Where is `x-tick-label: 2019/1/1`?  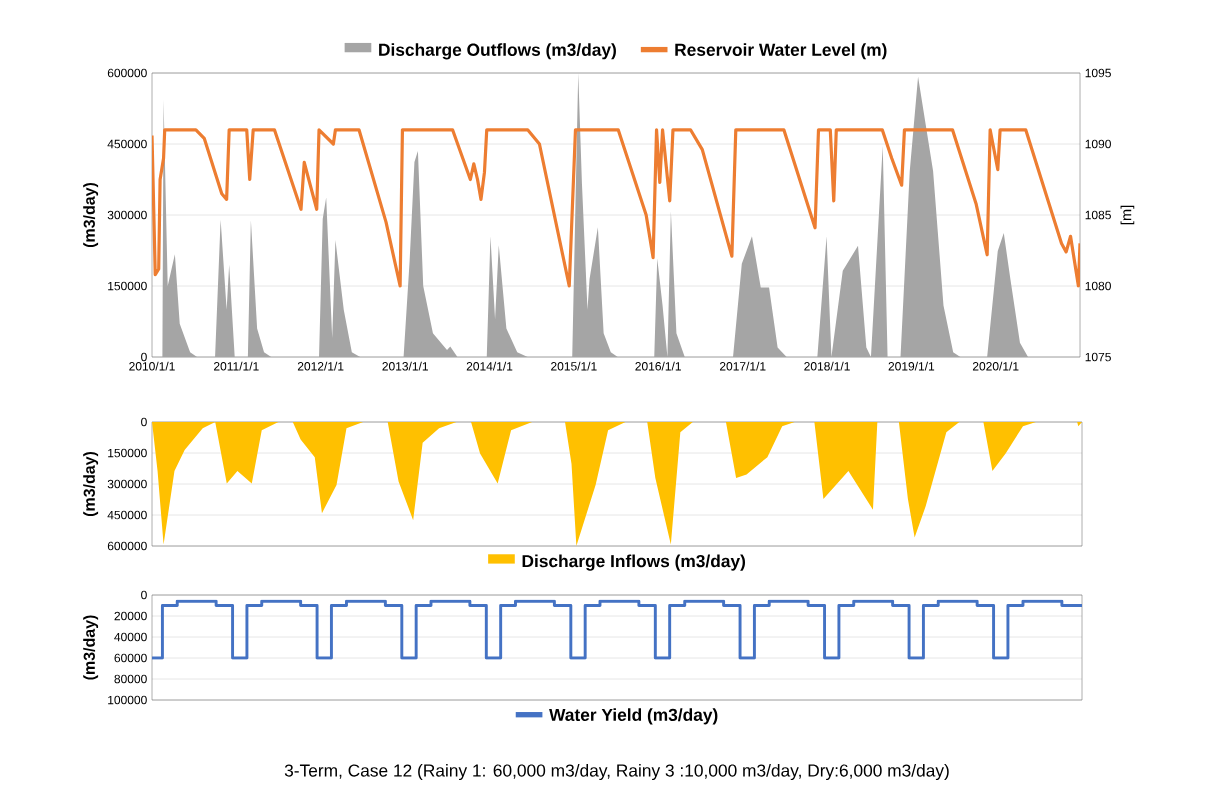
x-tick-label: 2019/1/1 is located at coordinates (911, 366).